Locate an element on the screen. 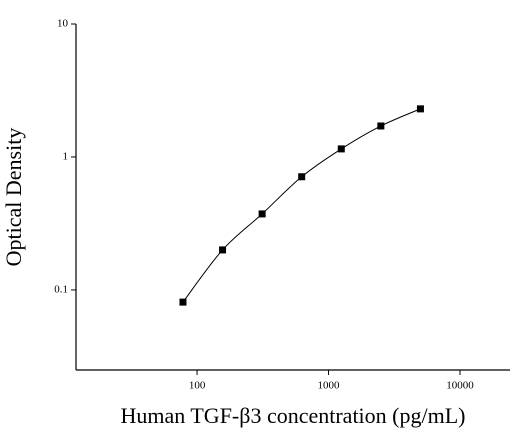 This screenshot has width=513, height=440. x-tick-label: 1000 is located at coordinates (329, 386).